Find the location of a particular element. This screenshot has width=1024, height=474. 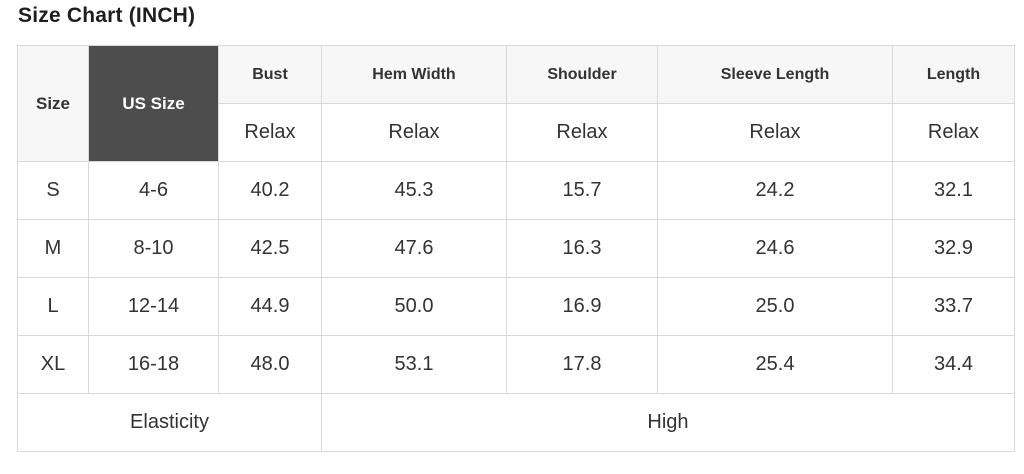

value-cell: 40.2 is located at coordinates (270, 190).